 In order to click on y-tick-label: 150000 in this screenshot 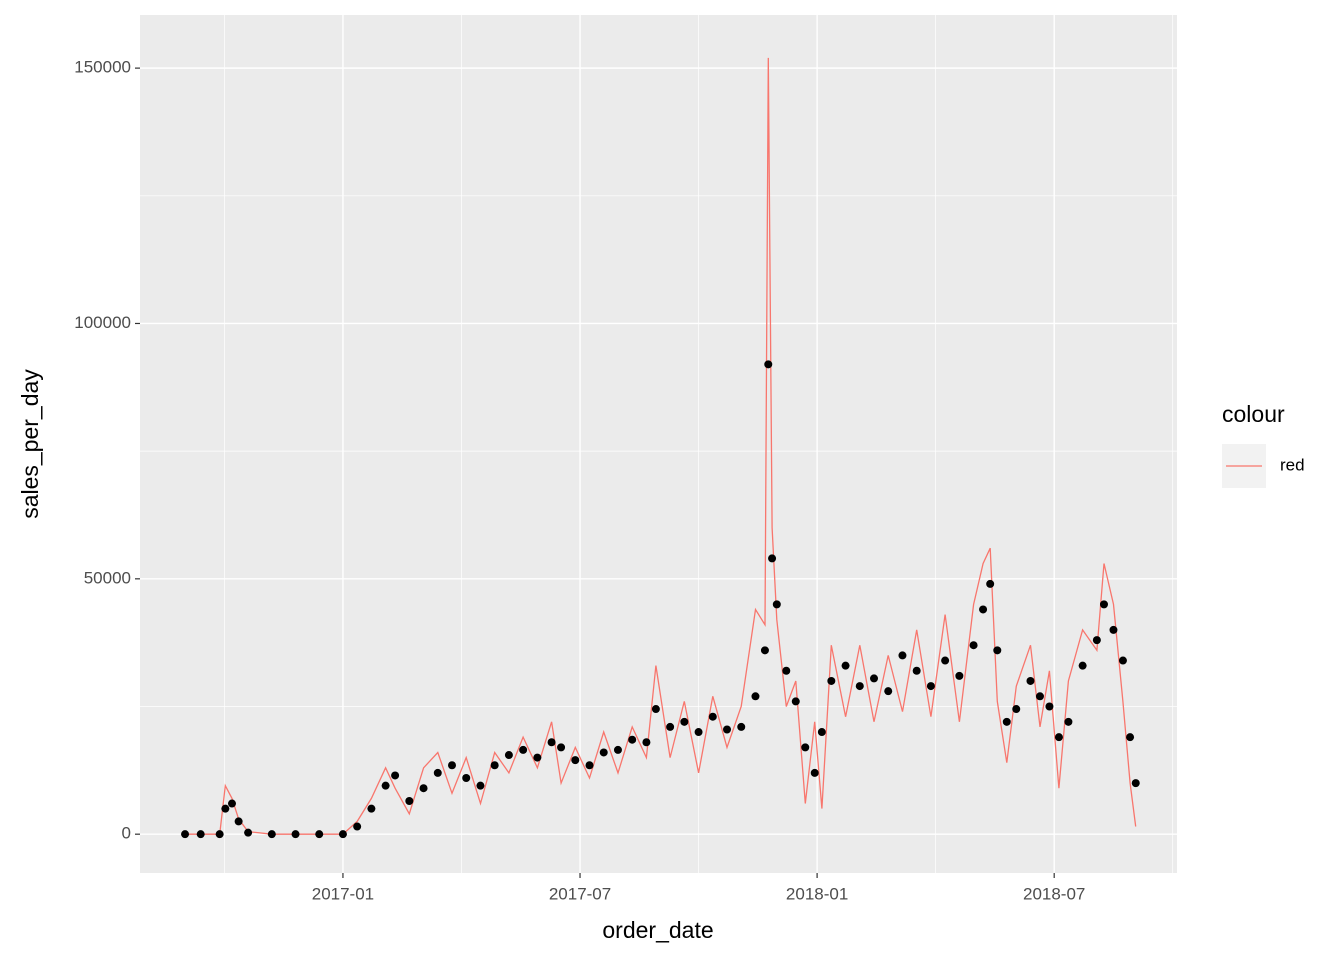, I will do `click(102, 67)`.